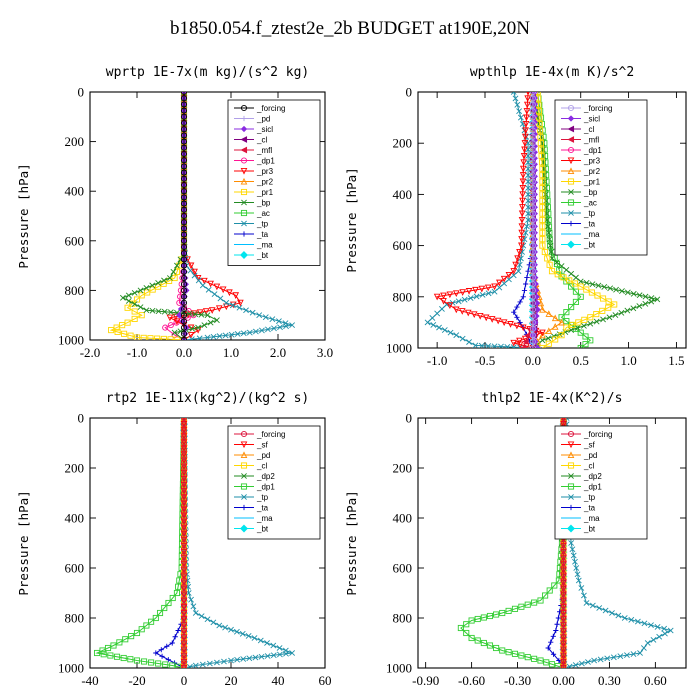 The height and width of the screenshot is (700, 700). What do you see at coordinates (581, 360) in the screenshot?
I see `x-tick-label: 0.5` at bounding box center [581, 360].